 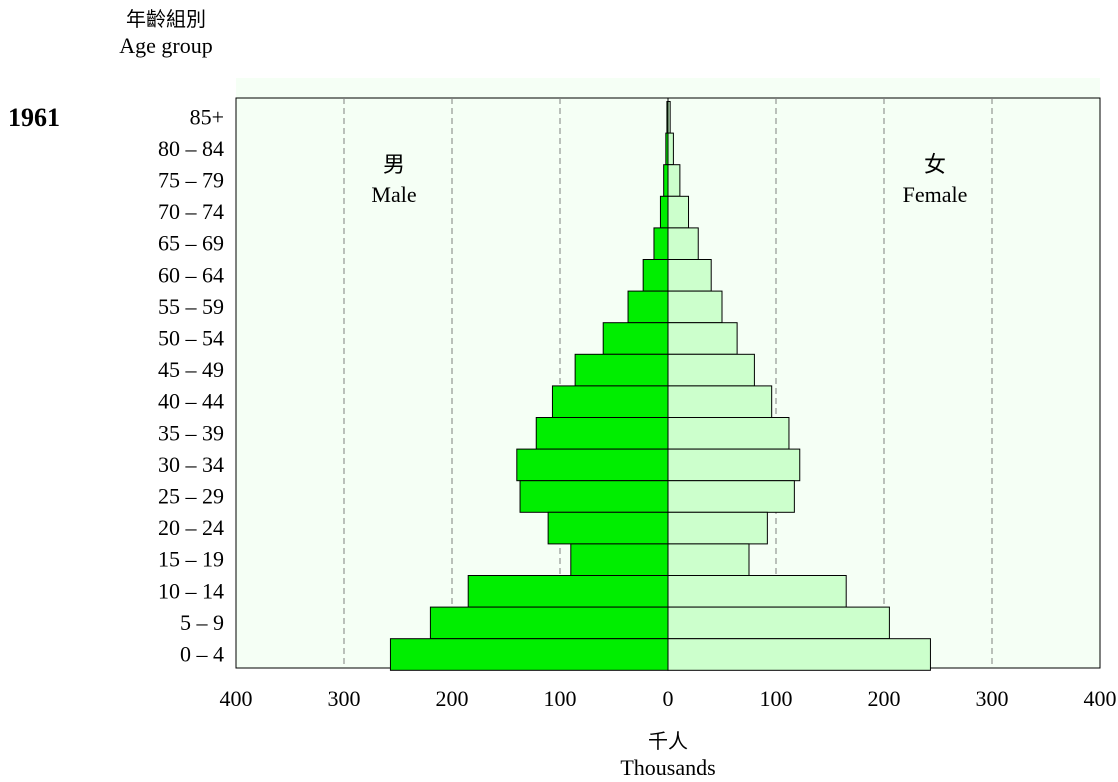 I want to click on age-group-label: 5 – 9, so click(x=202, y=622).